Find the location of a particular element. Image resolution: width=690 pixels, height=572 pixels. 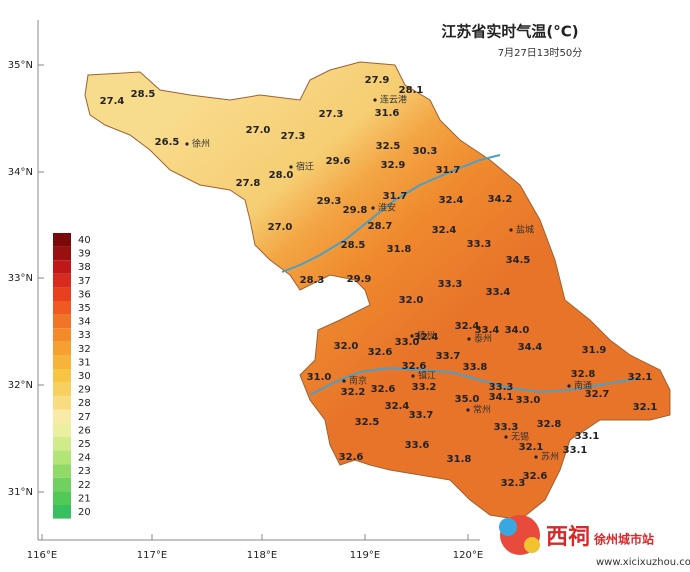

temperature: 31.9 is located at coordinates (594, 350).